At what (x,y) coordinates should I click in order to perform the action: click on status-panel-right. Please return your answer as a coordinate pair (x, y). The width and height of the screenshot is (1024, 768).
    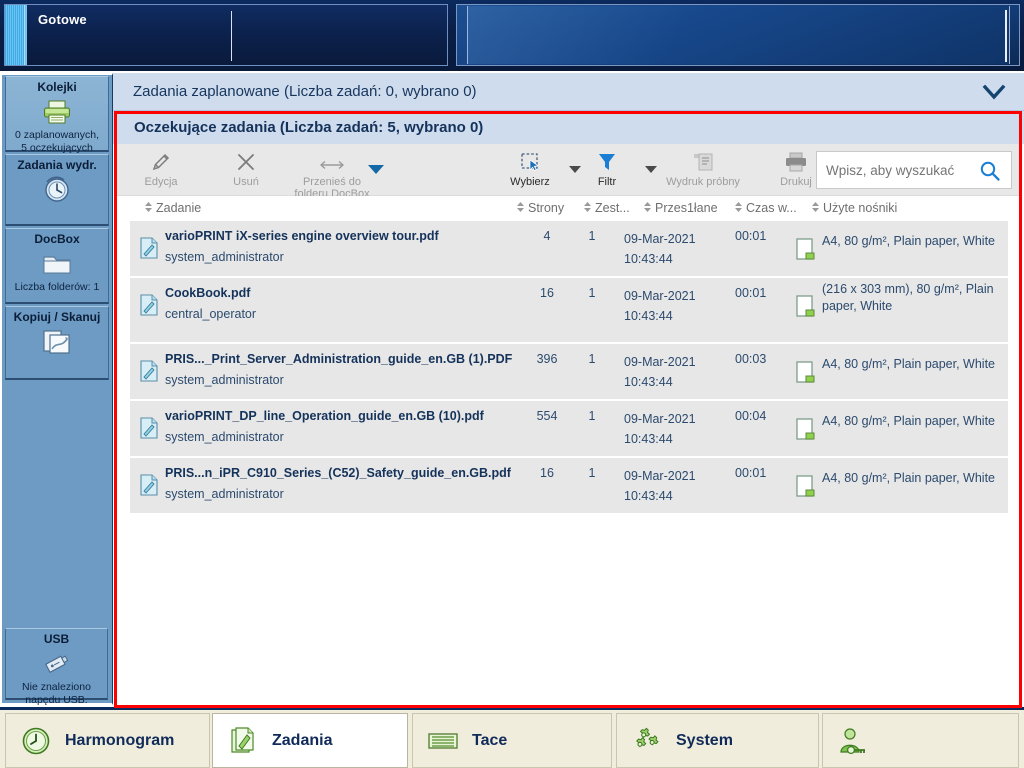
    Looking at the image, I should click on (738, 35).